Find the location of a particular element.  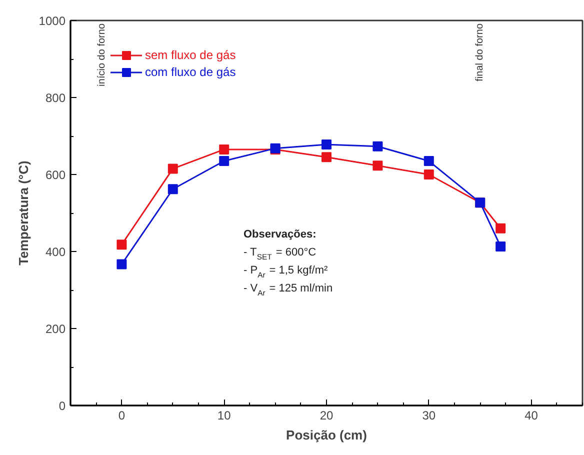

y-tick-label: 600 is located at coordinates (55, 175).